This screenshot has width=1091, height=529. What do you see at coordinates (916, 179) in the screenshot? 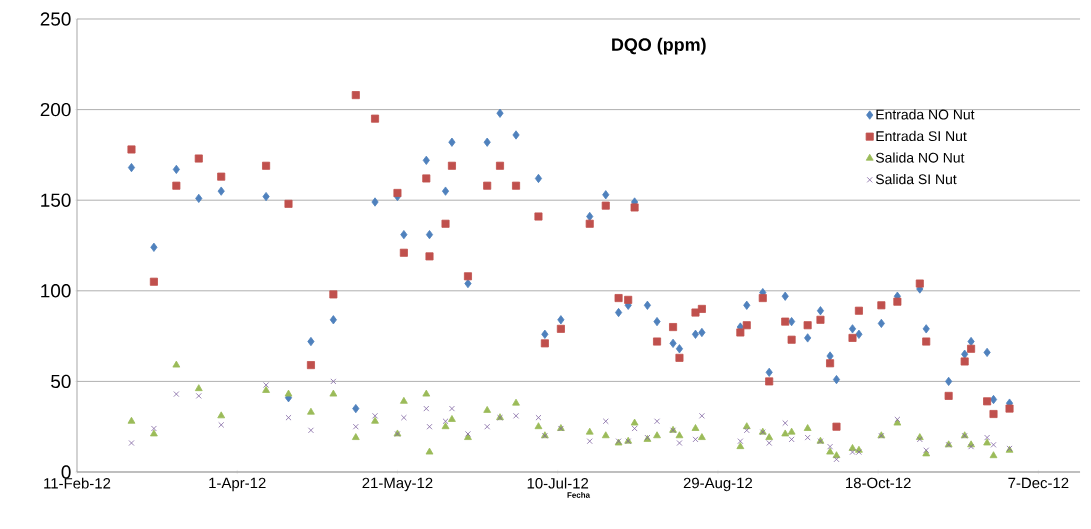
I see `legend-label: Salida SI Nut` at bounding box center [916, 179].